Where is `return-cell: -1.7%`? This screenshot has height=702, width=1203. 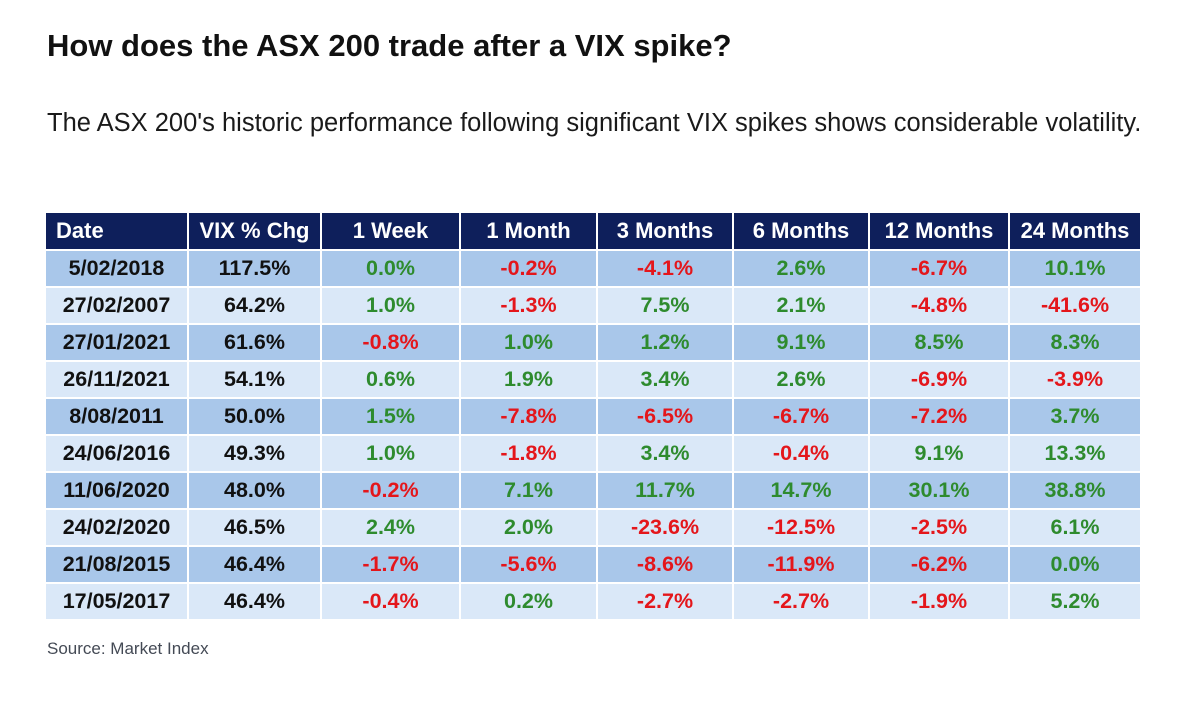
return-cell: -1.7% is located at coordinates (391, 564).